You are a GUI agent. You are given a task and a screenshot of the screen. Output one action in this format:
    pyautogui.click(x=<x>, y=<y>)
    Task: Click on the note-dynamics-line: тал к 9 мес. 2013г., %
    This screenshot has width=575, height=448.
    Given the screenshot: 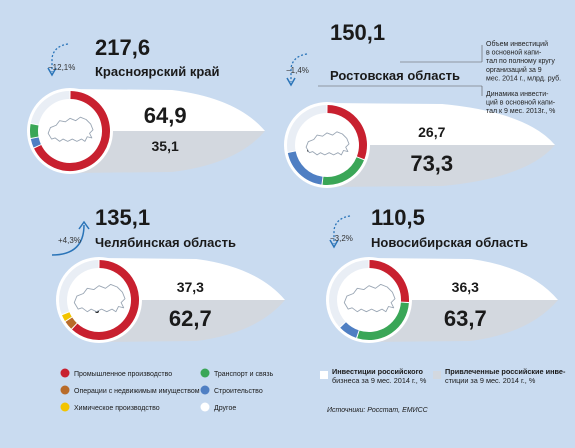 What is the action you would take?
    pyautogui.click(x=520, y=111)
    